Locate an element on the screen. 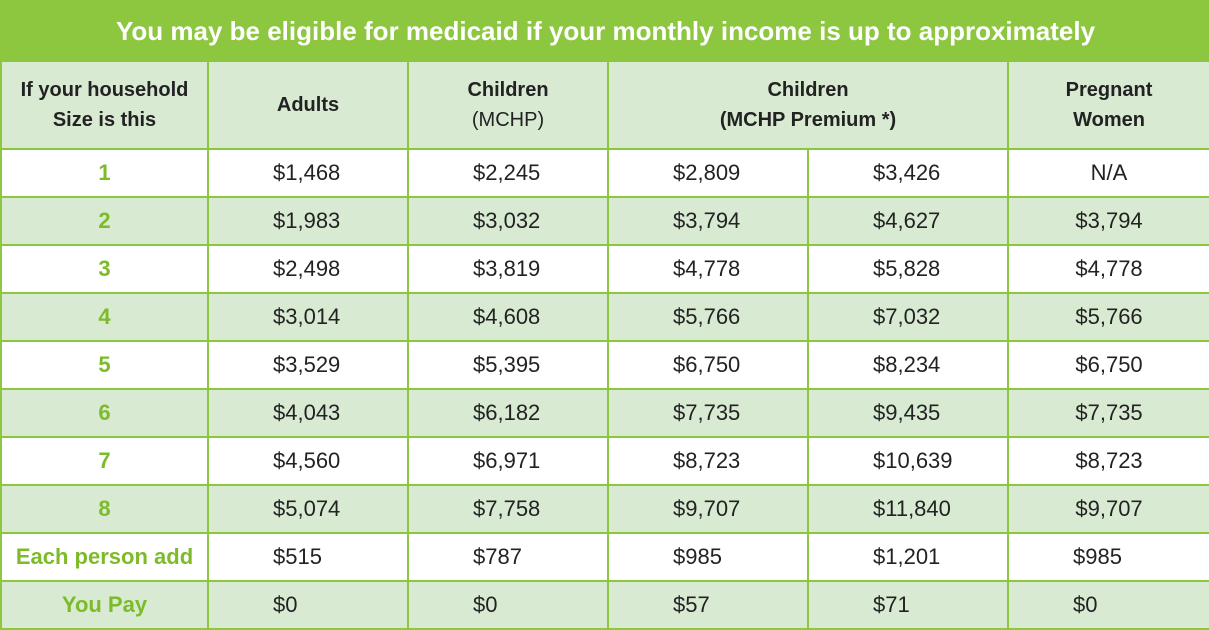 The height and width of the screenshot is (630, 1209). pregnant-value: $4,778 is located at coordinates (1107, 269).